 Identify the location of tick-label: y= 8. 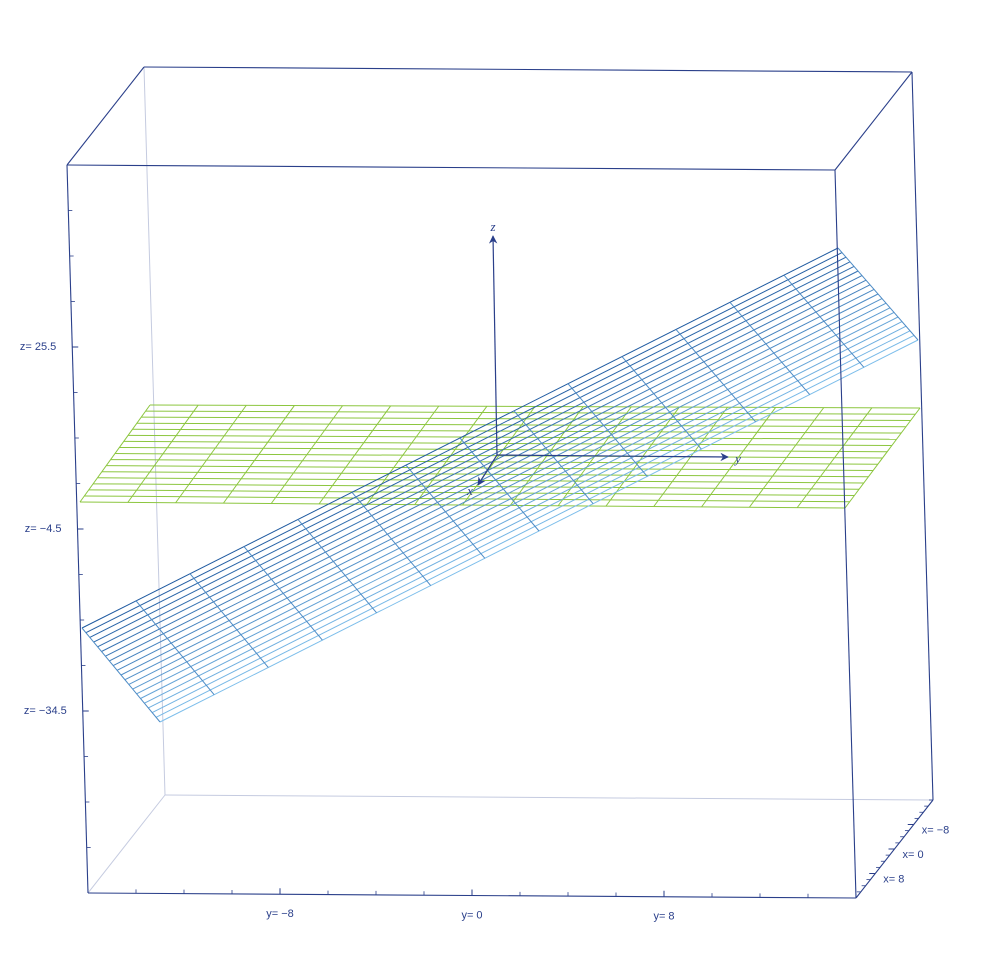
(663, 917).